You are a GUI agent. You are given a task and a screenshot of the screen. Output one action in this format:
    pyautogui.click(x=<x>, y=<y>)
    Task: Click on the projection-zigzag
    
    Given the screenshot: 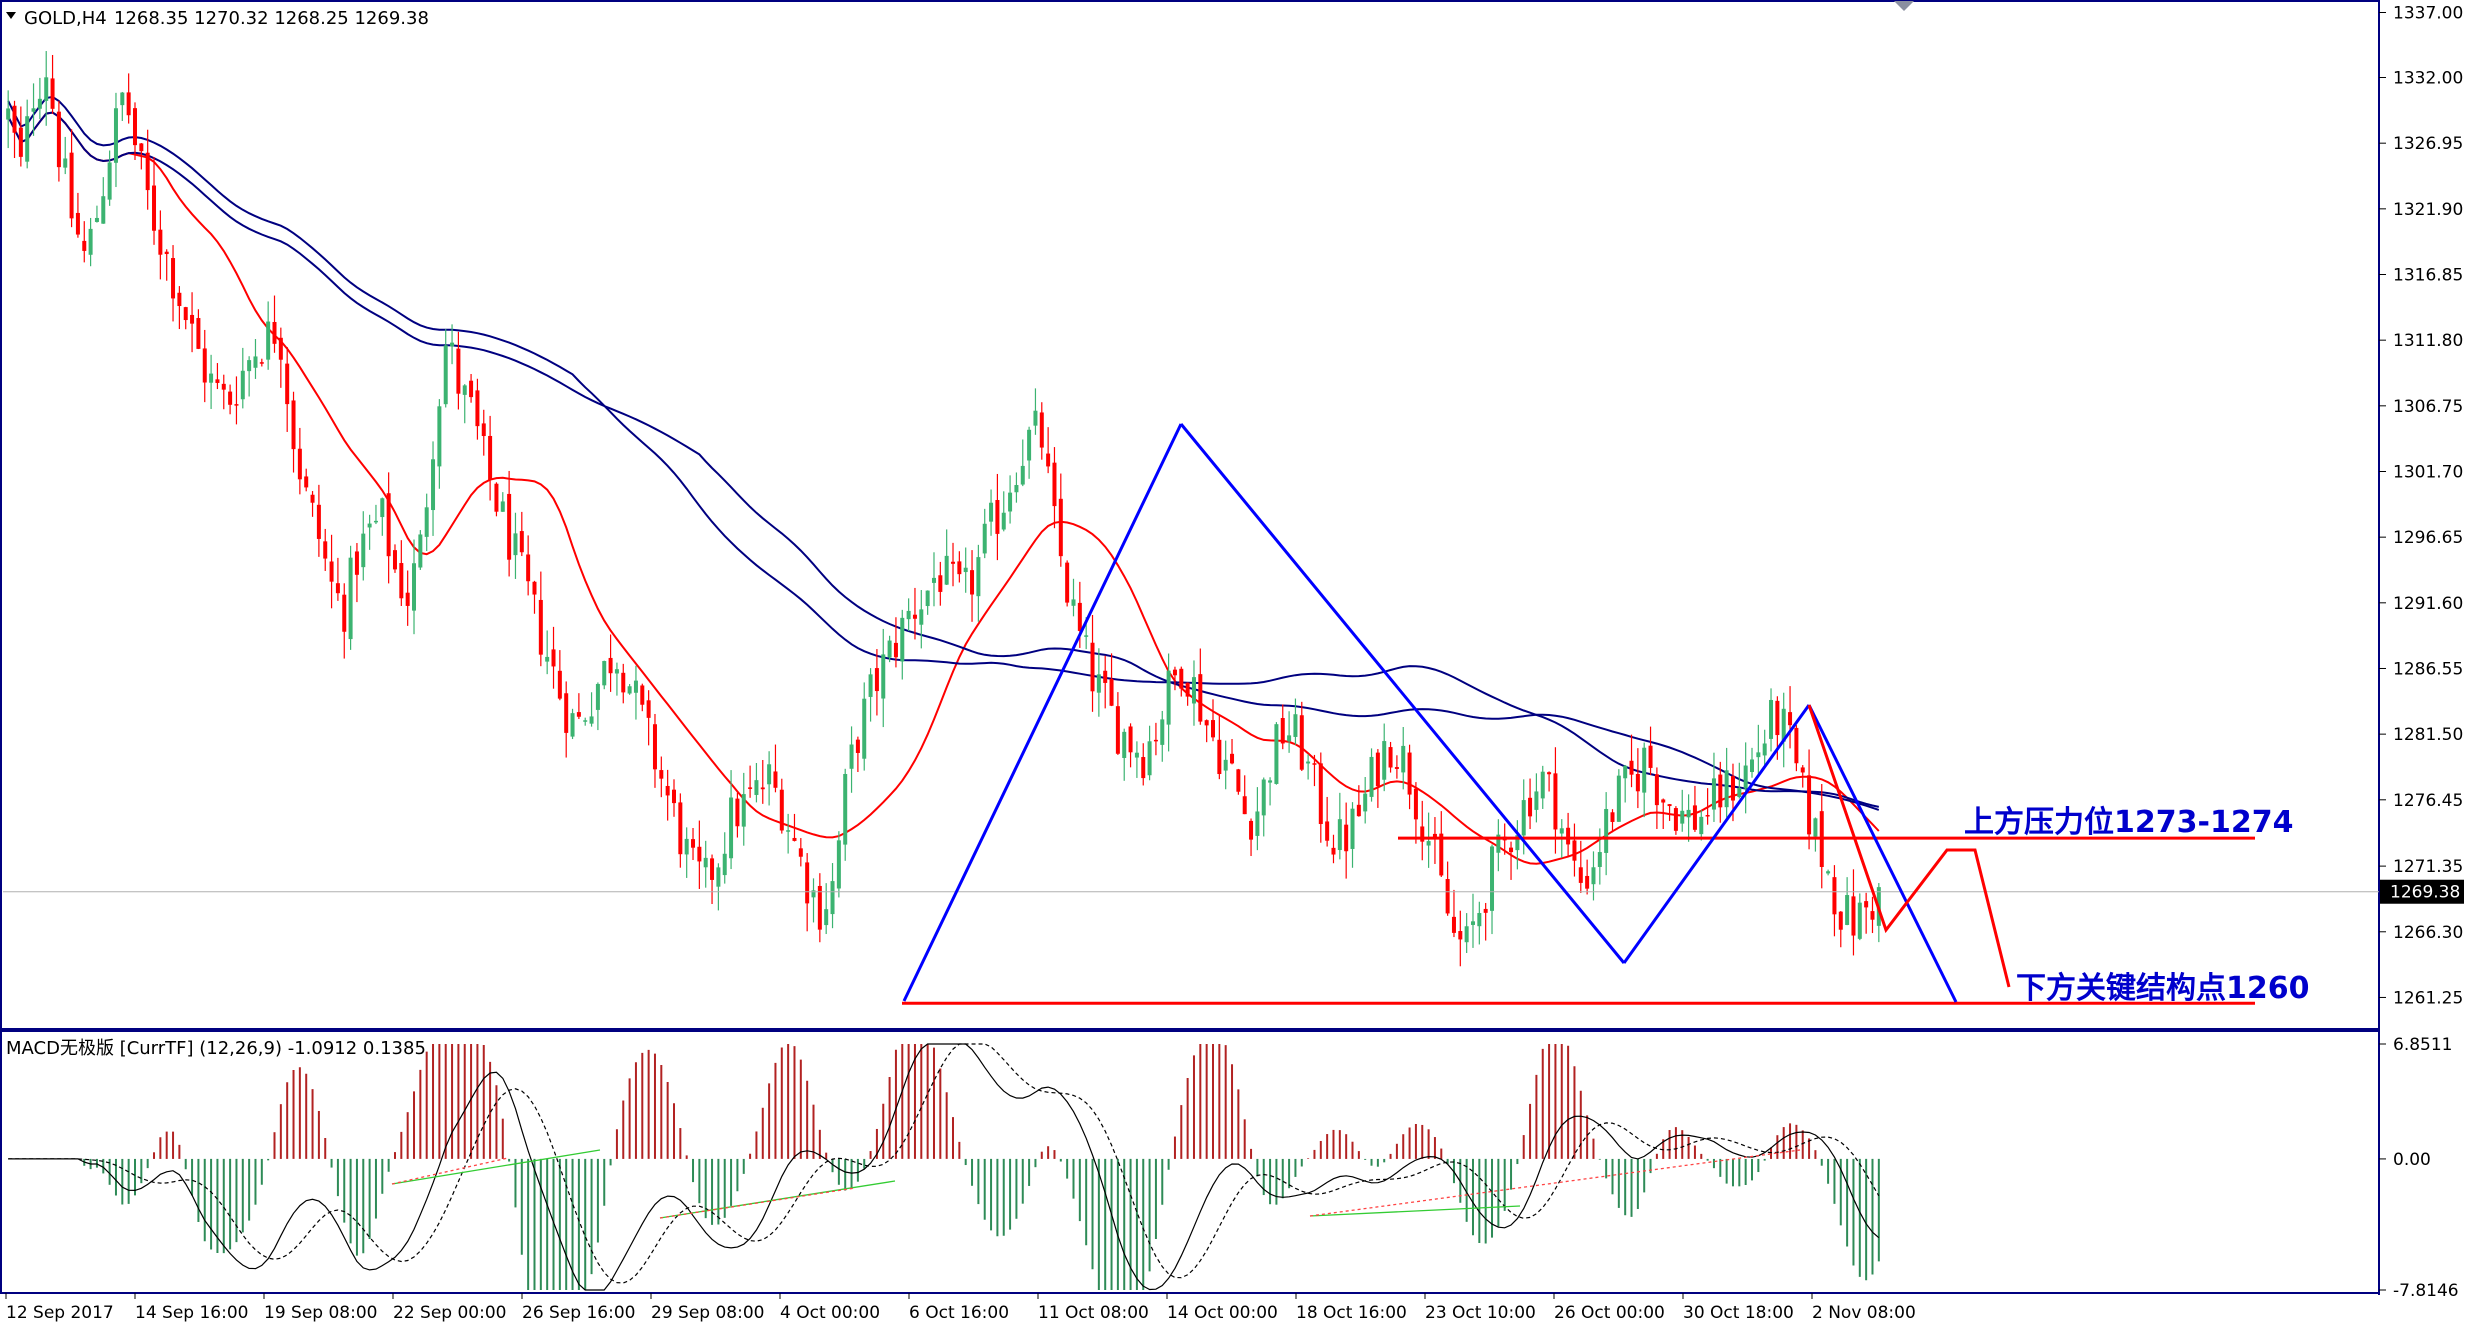 What is the action you would take?
    pyautogui.click(x=1909, y=846)
    